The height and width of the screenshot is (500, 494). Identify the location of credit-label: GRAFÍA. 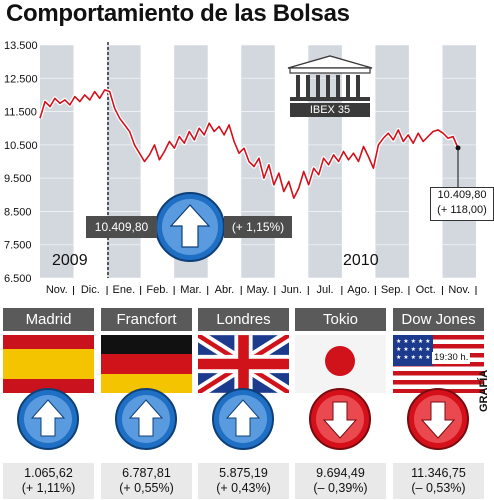
(484, 390).